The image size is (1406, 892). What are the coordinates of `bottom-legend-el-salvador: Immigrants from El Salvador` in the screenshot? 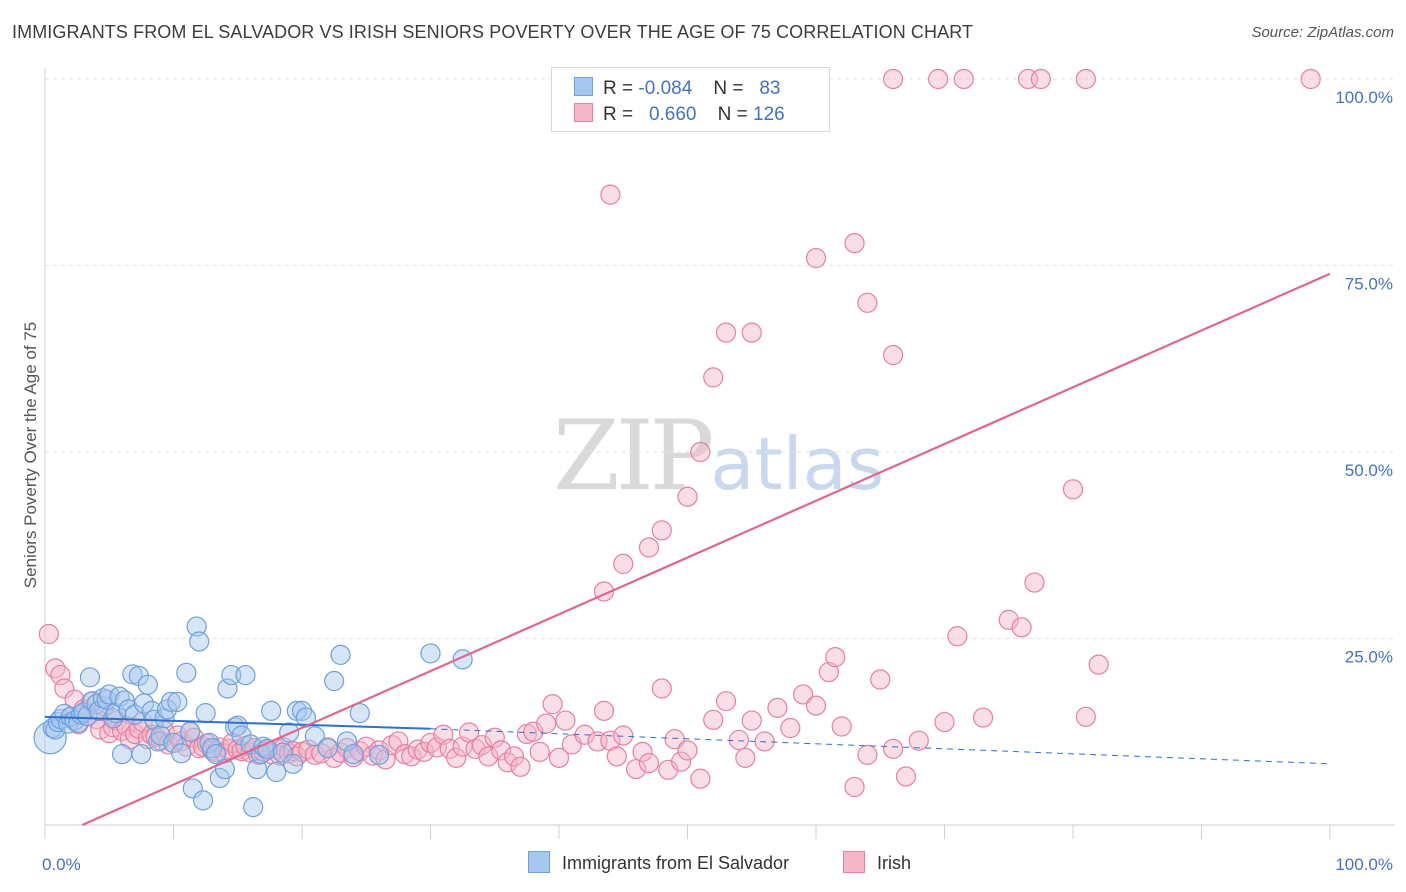 It's located at (658, 862).